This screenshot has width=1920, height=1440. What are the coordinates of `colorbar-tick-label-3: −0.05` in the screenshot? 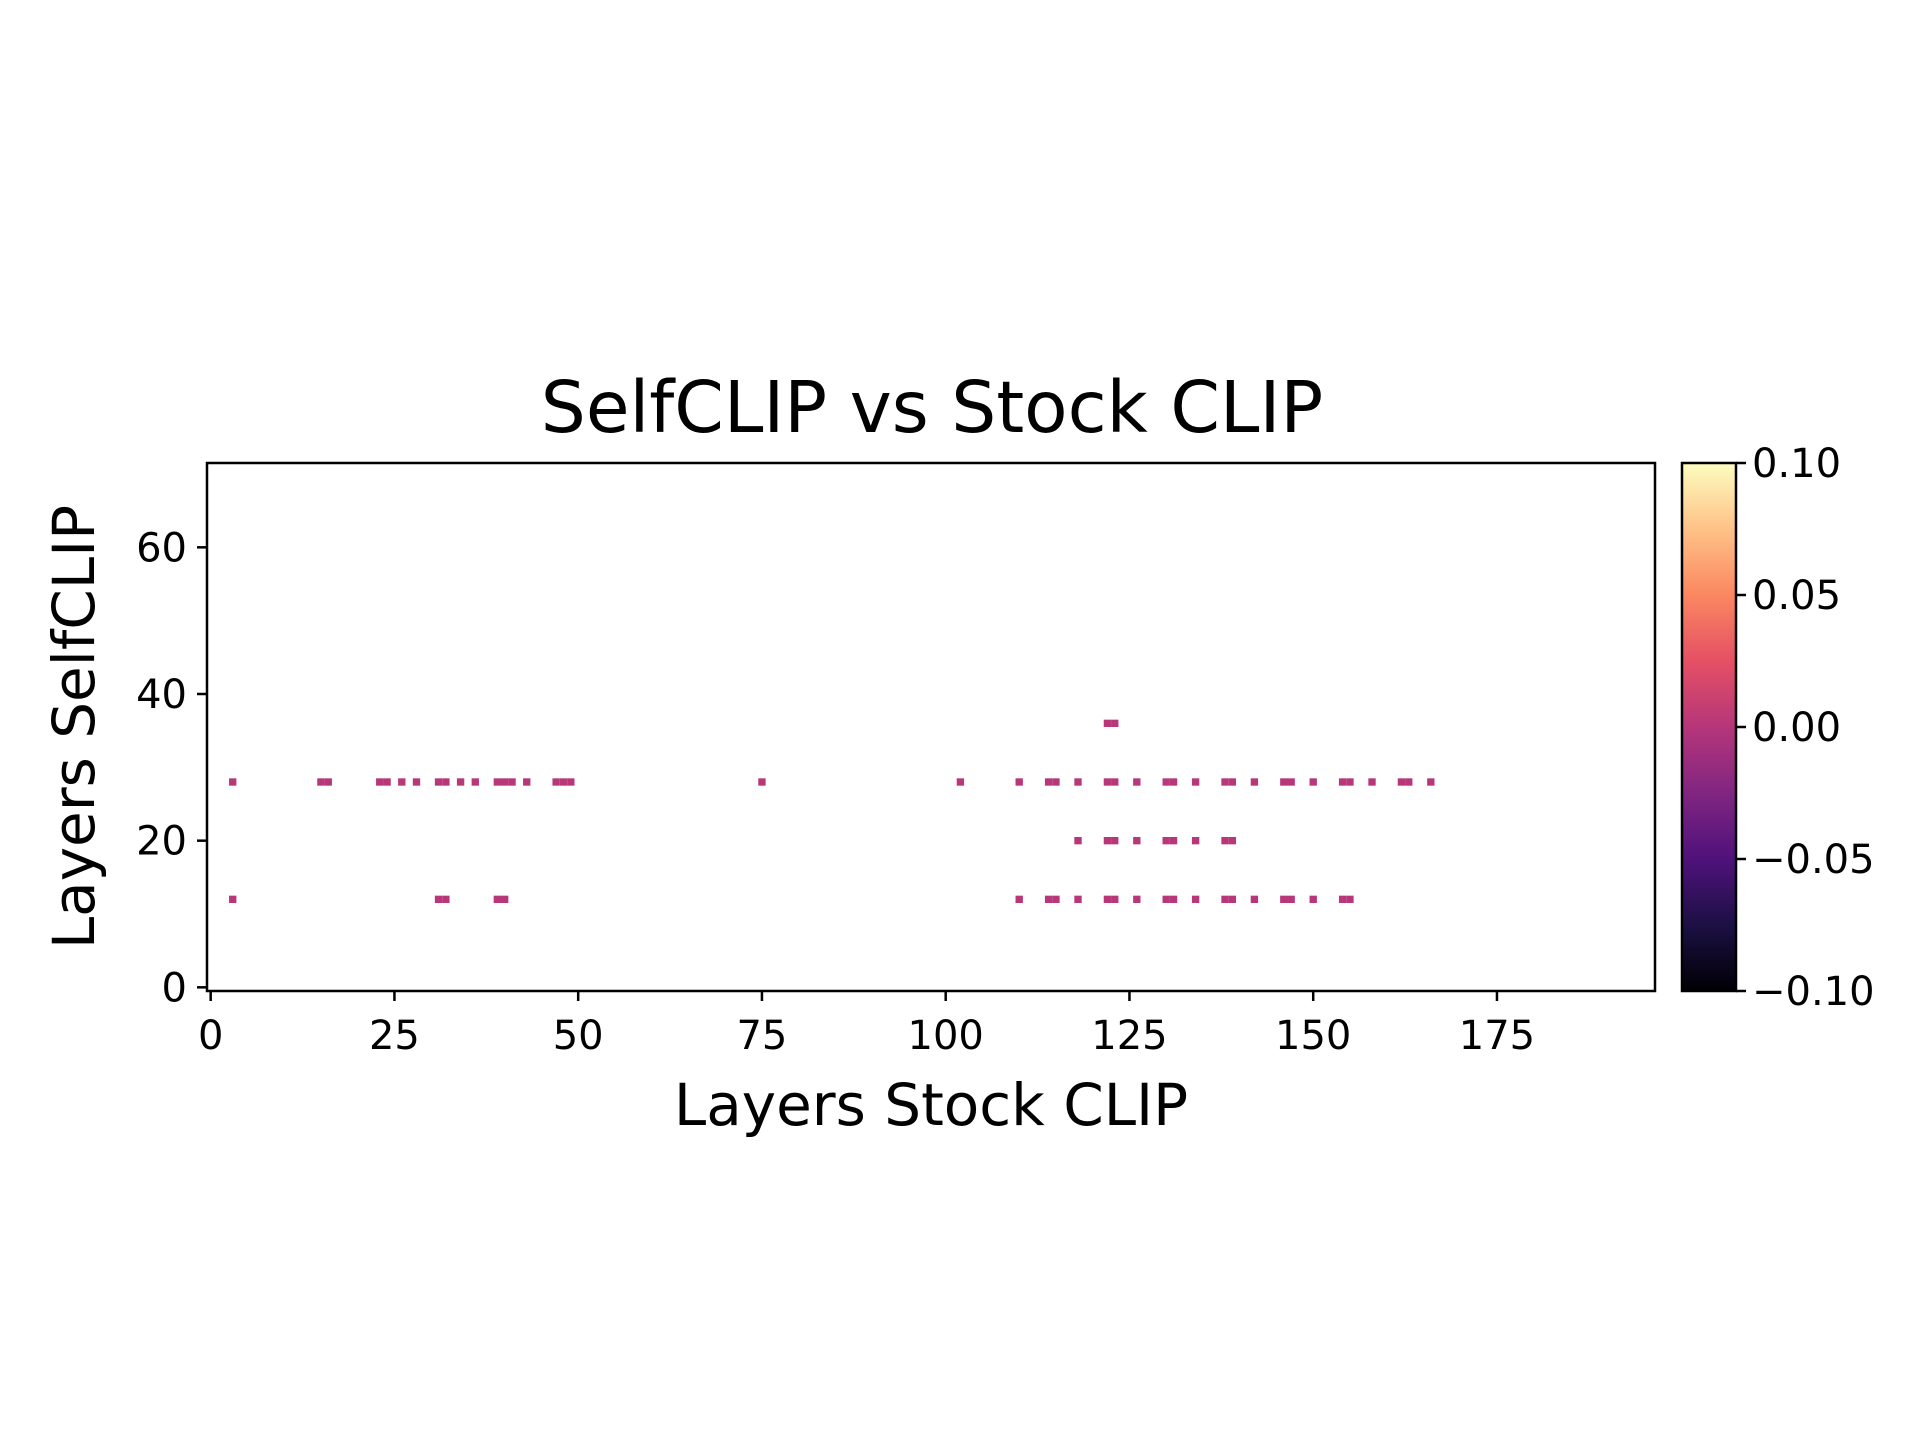 It's located at (1813, 860).